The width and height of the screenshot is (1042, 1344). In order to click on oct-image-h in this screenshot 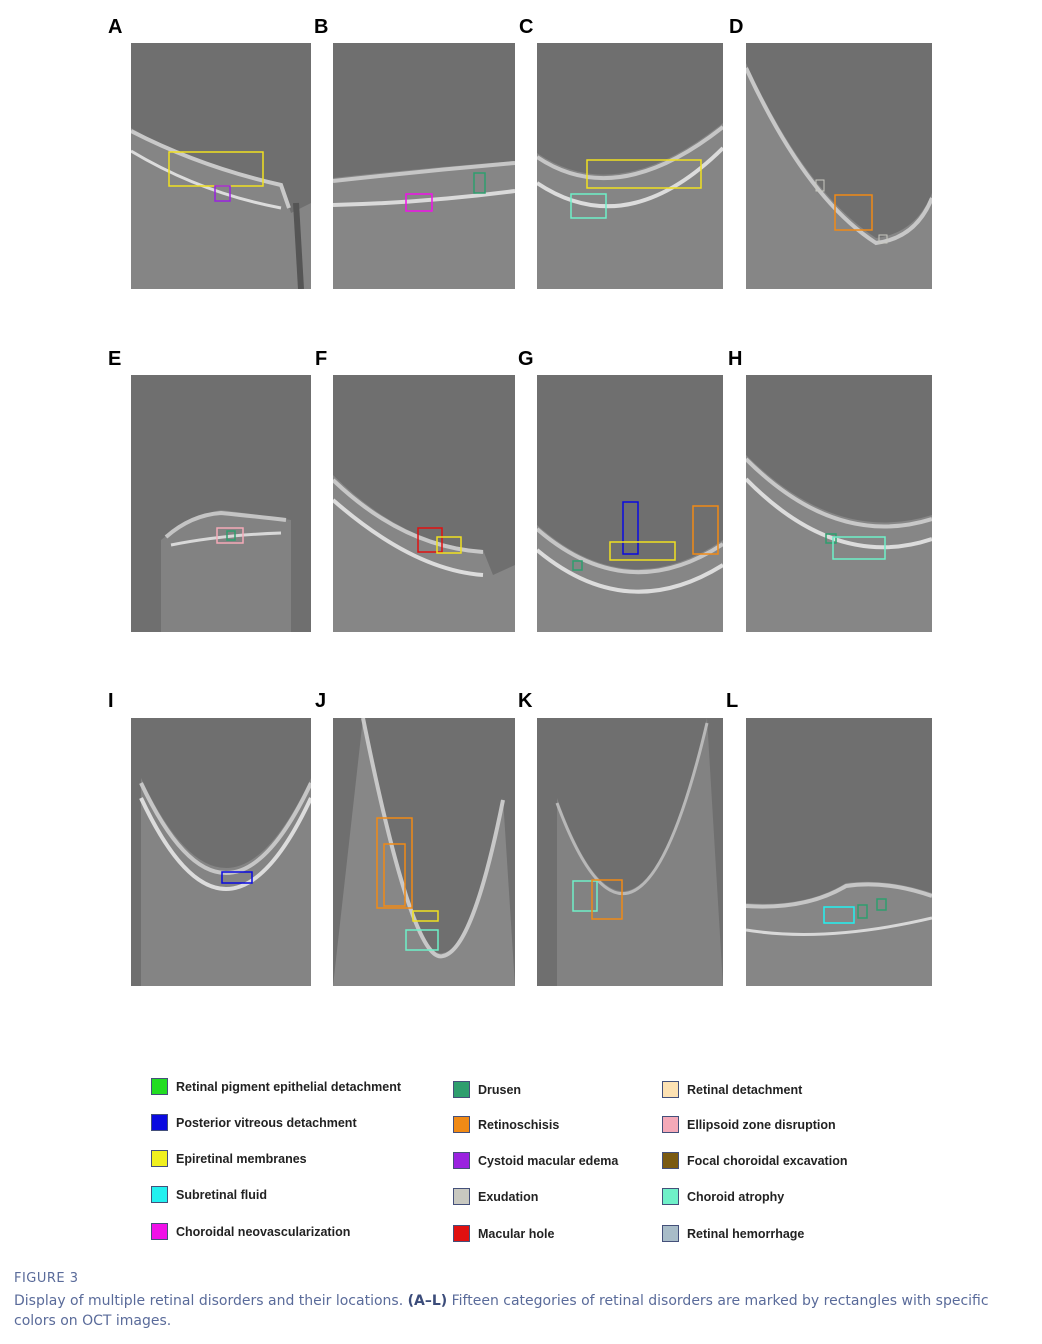, I will do `click(839, 503)`.